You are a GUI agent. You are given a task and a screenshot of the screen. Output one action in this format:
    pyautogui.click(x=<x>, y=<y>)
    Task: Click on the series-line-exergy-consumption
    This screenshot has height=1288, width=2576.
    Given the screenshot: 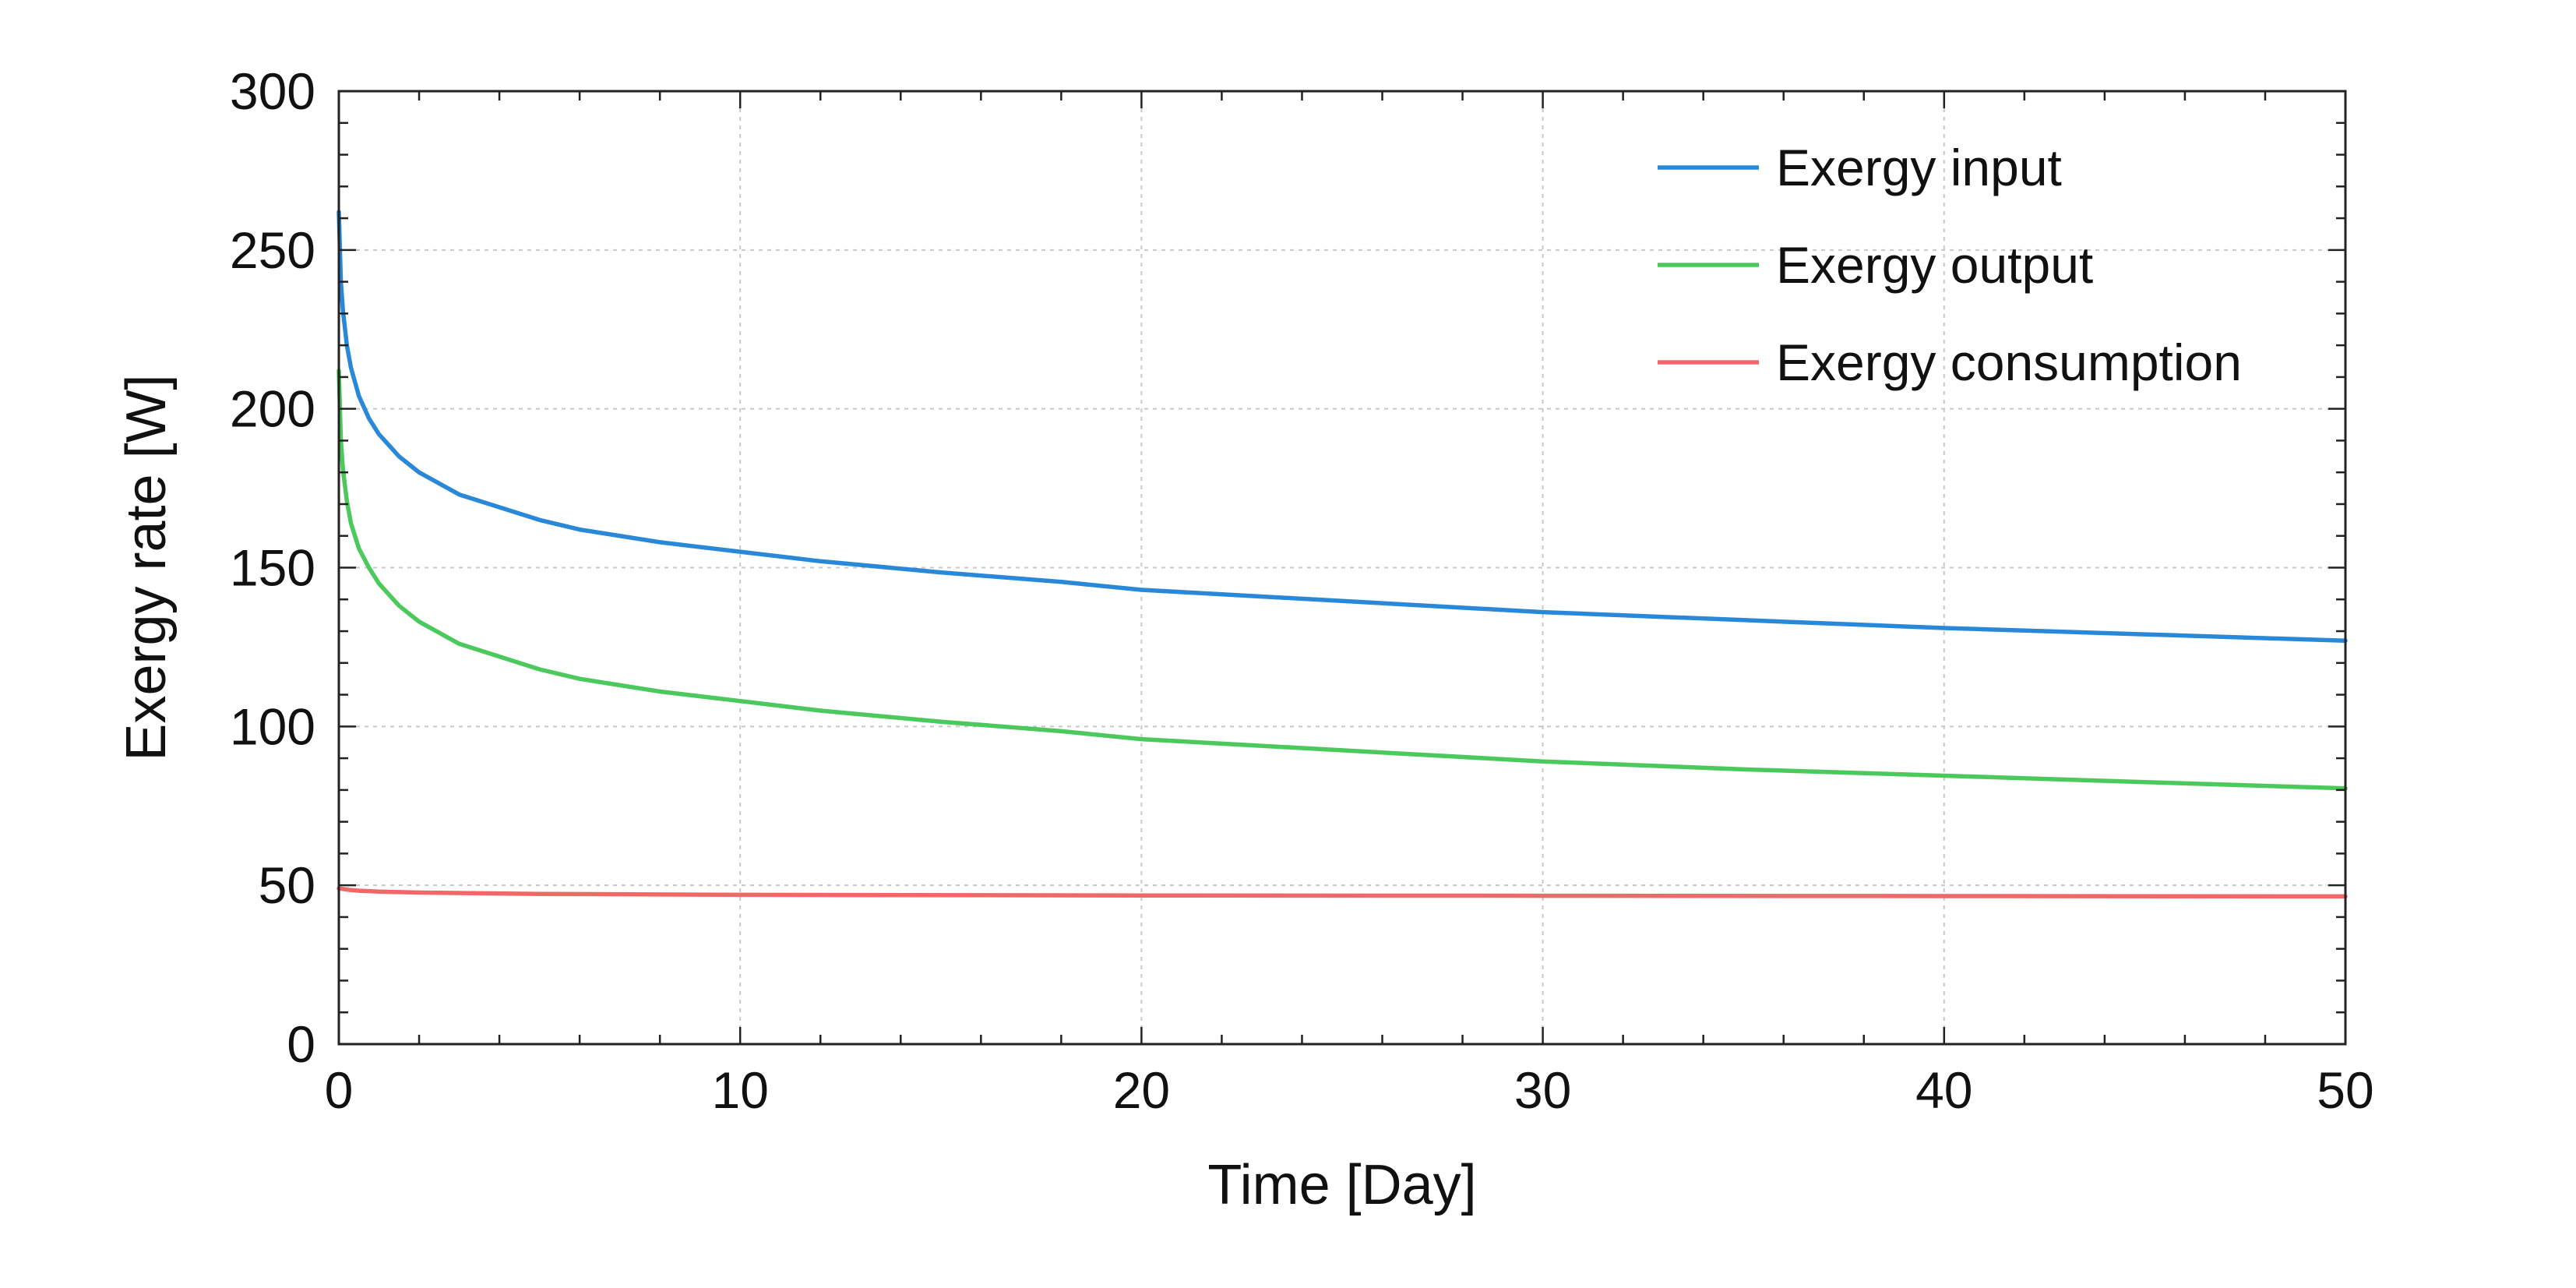 What is the action you would take?
    pyautogui.click(x=1342, y=892)
    